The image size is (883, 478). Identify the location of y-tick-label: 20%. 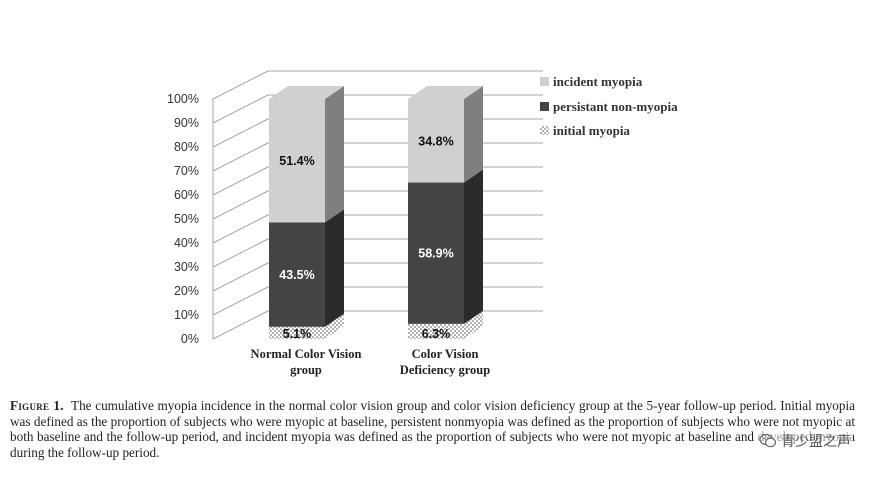
(186, 291).